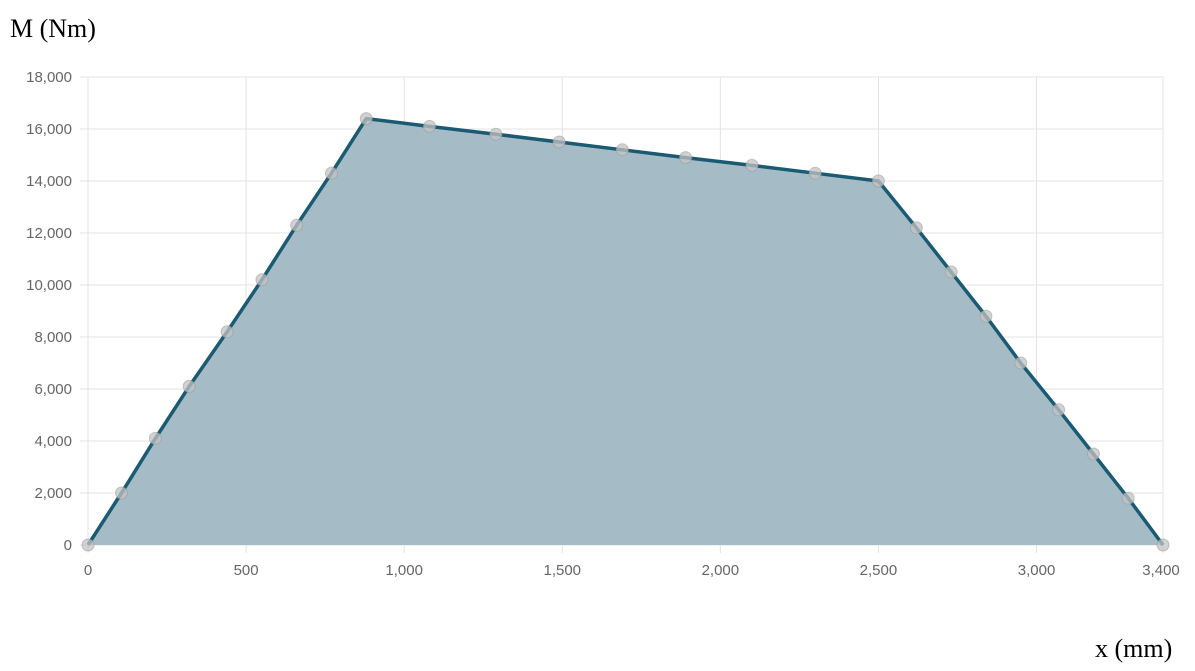 The width and height of the screenshot is (1195, 671). I want to click on y-tick-label: 0, so click(68, 545).